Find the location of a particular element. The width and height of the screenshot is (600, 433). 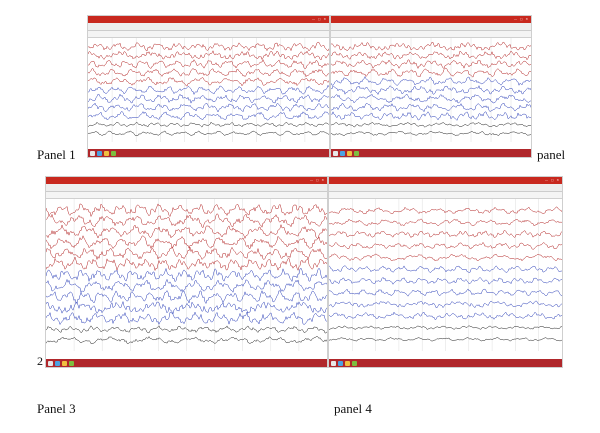

panel-3-caption: Panel 3 is located at coordinates (56, 408).